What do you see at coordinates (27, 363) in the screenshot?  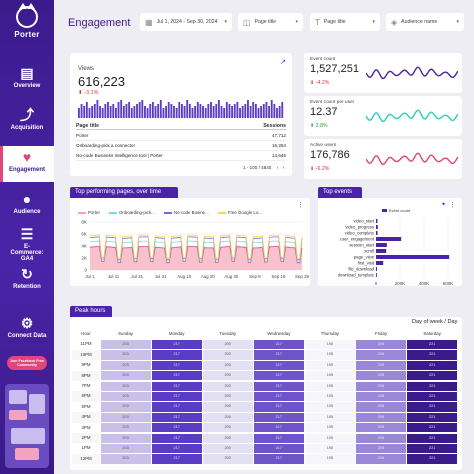 I see `join-community-button: Join Facebook Free Community` at bounding box center [27, 363].